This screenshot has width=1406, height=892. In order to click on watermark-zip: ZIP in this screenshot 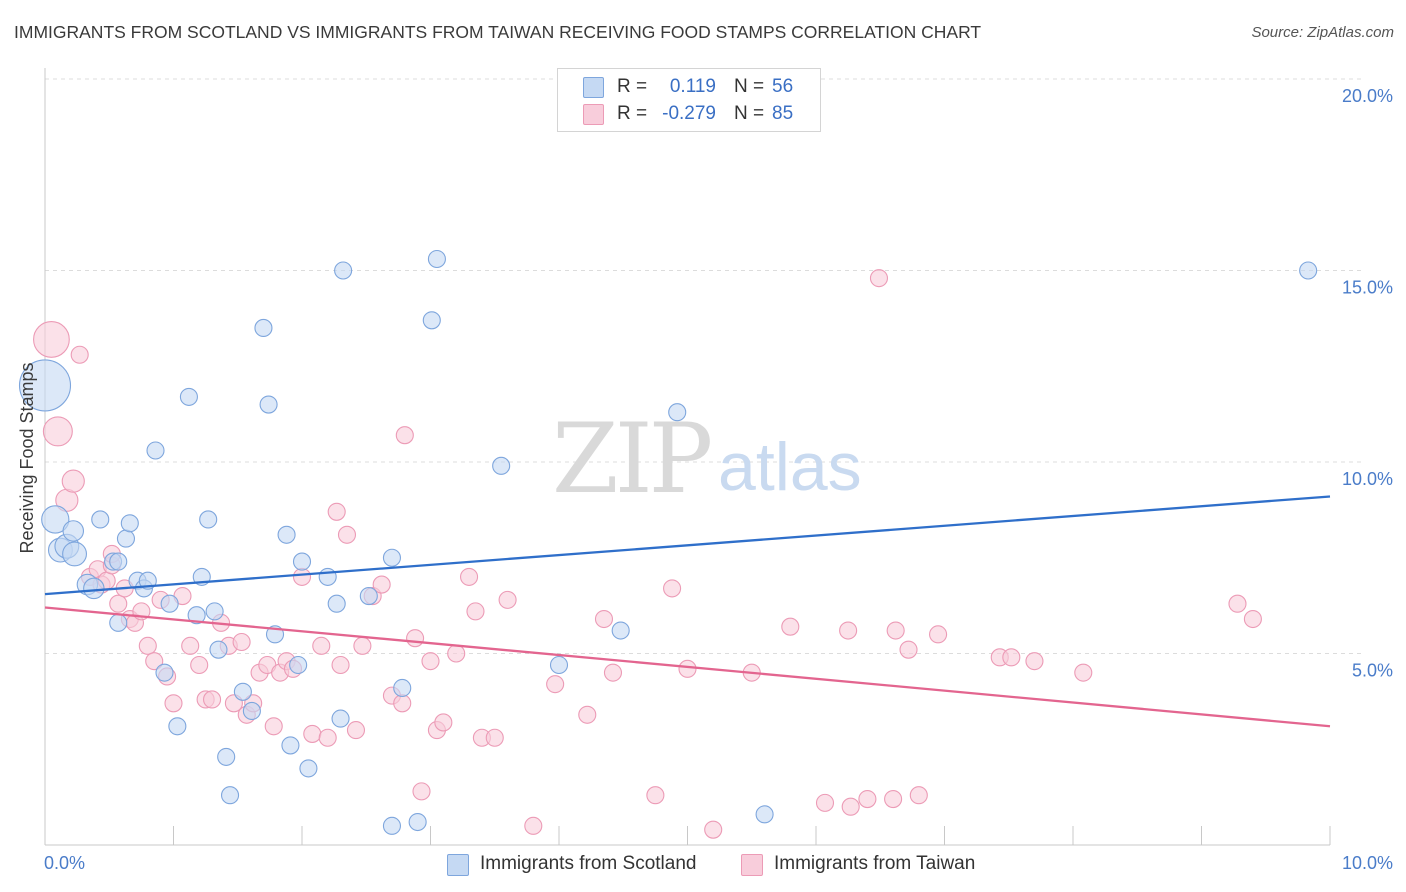, I will do `click(631, 459)`.